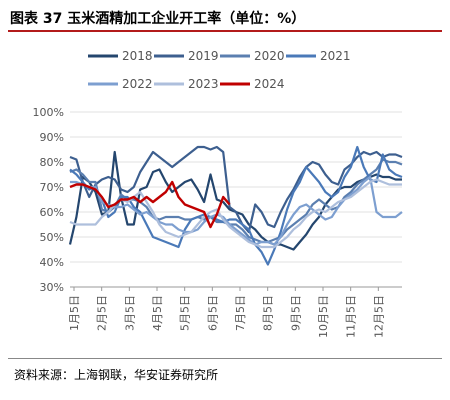 Image resolution: width=450 pixels, height=400 pixels. Describe the element at coordinates (203, 84) in the screenshot. I see `legend-label-2023: 2023` at that location.